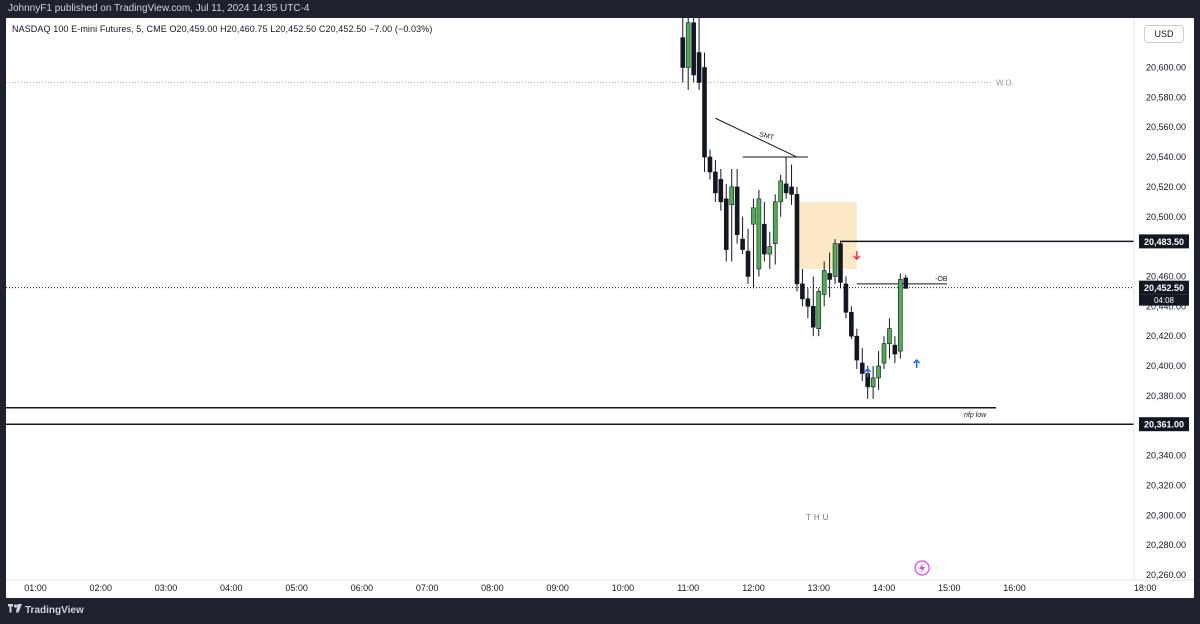  Describe the element at coordinates (884, 588) in the screenshot. I see `x-tick-label: 14:00` at that location.